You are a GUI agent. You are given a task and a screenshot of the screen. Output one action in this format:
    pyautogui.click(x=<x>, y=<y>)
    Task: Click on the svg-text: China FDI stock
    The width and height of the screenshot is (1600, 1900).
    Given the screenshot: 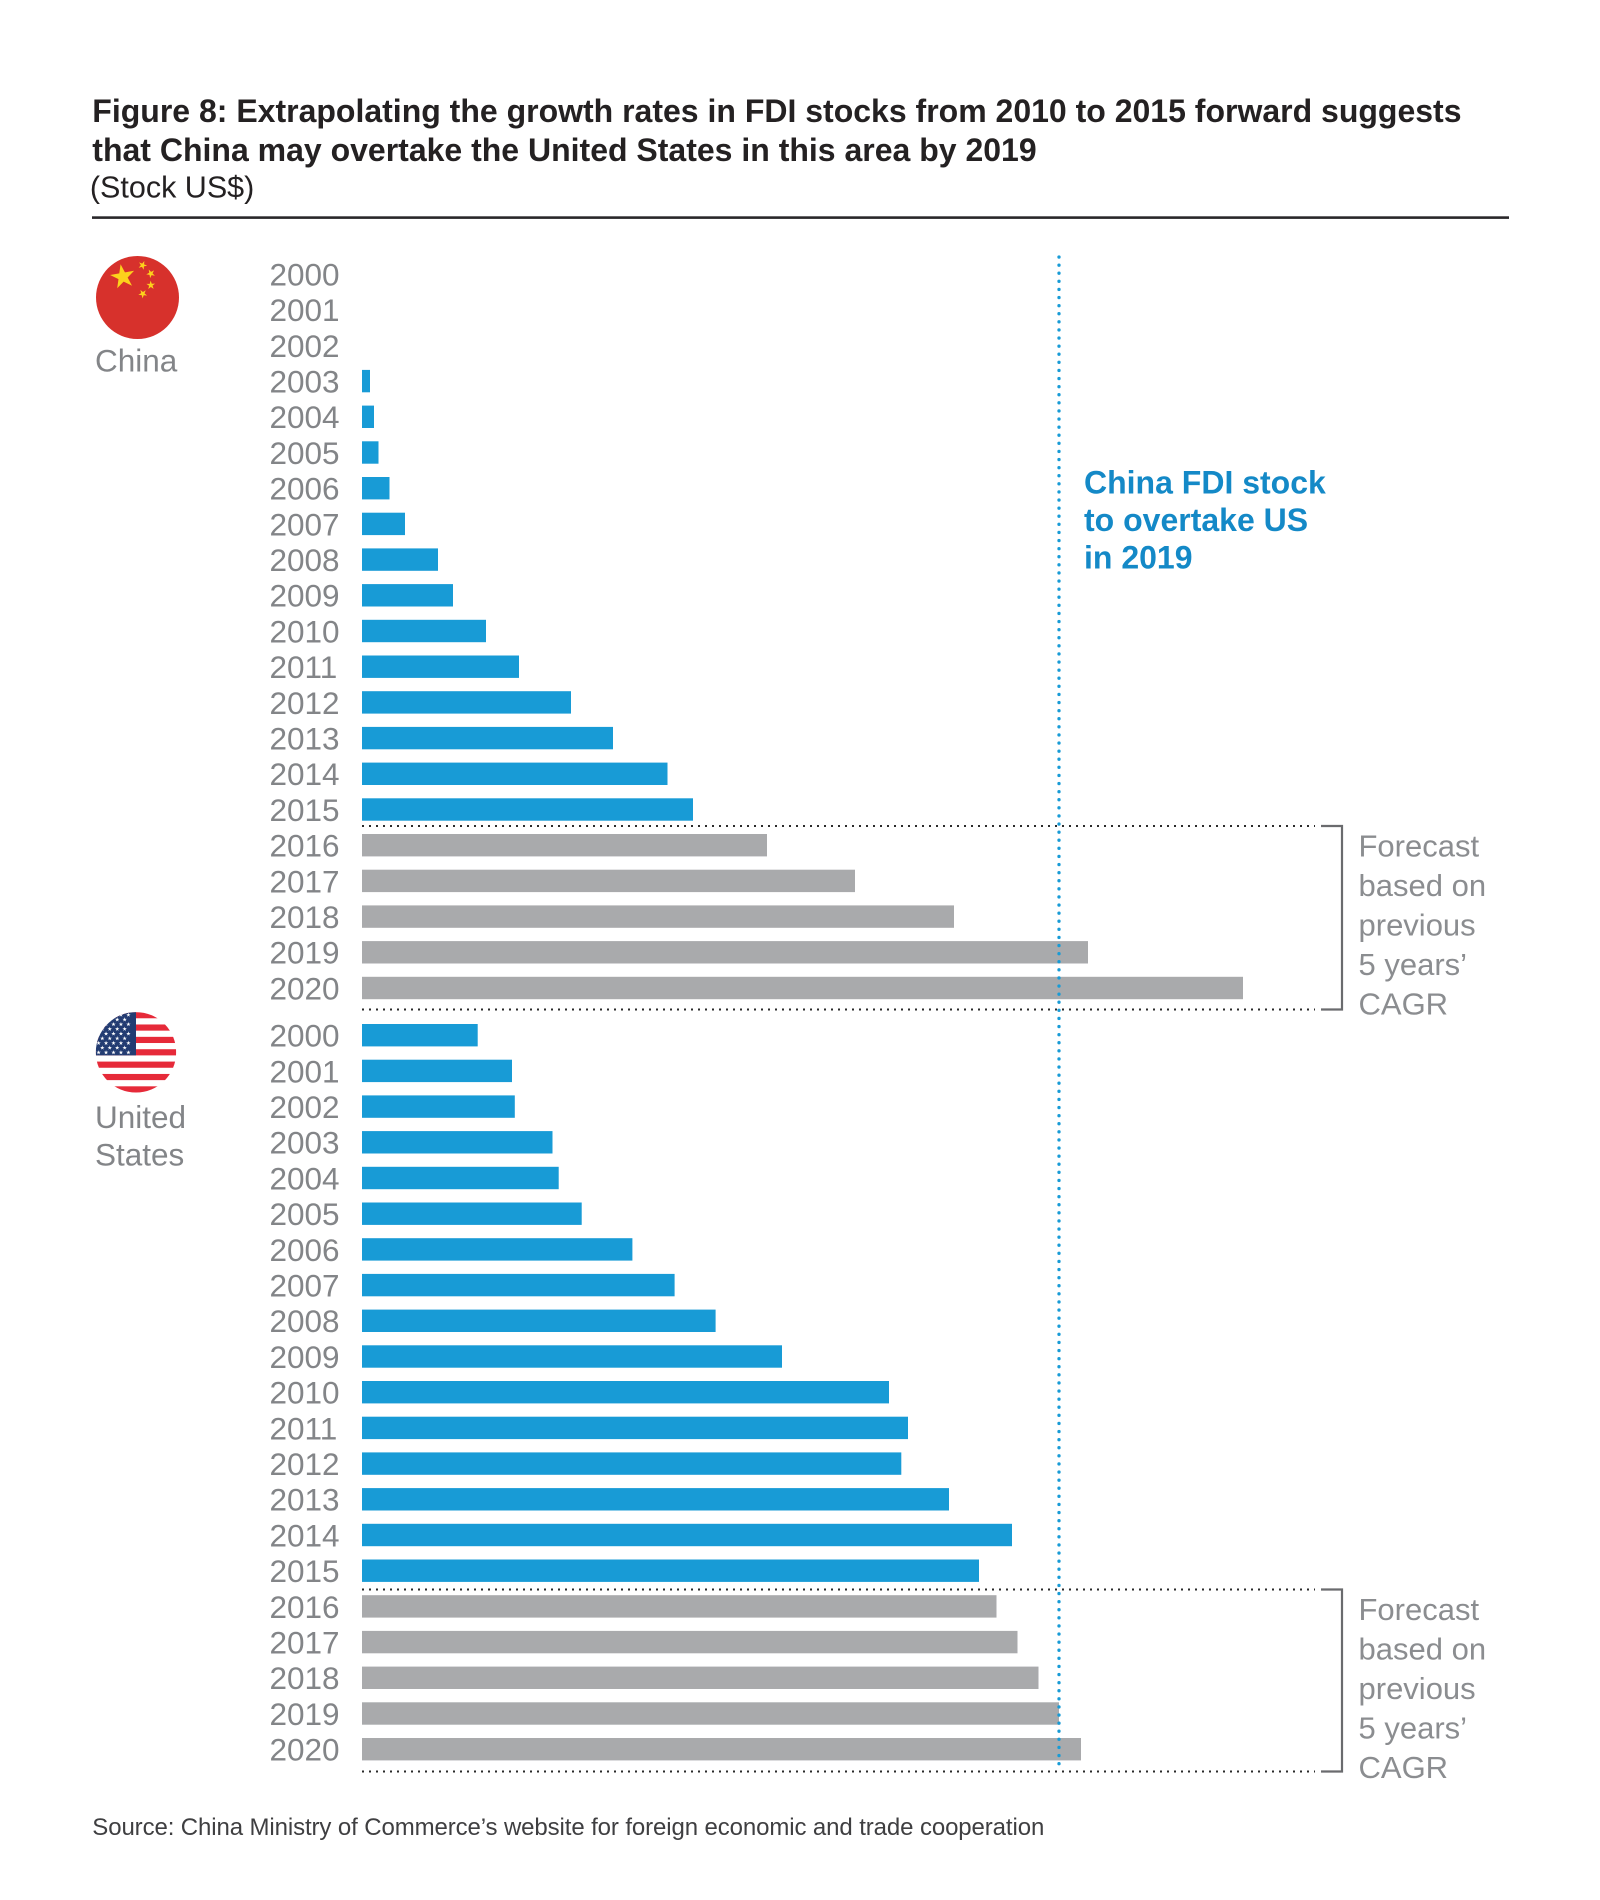 What is the action you would take?
    pyautogui.click(x=1205, y=483)
    